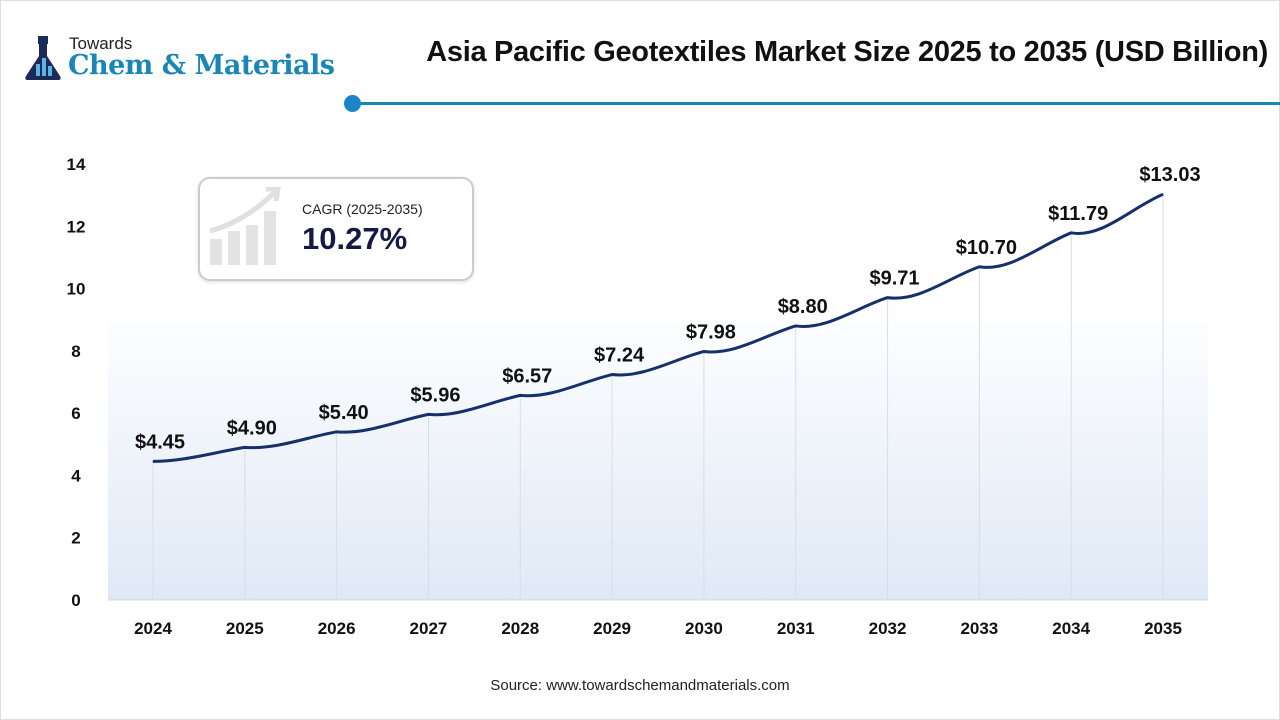  I want to click on logo-brand: Chem & Materials, so click(201, 65).